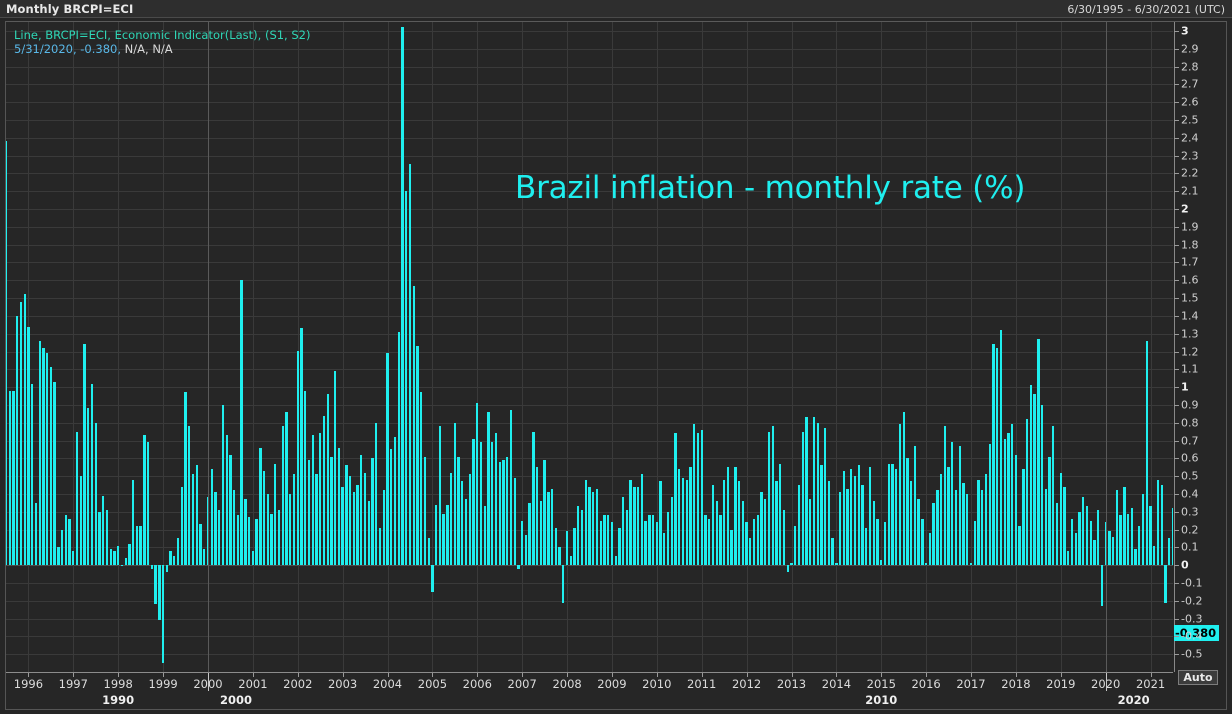 The image size is (1232, 714). Describe the element at coordinates (342, 684) in the screenshot. I see `time-axis-label: 2003` at that location.